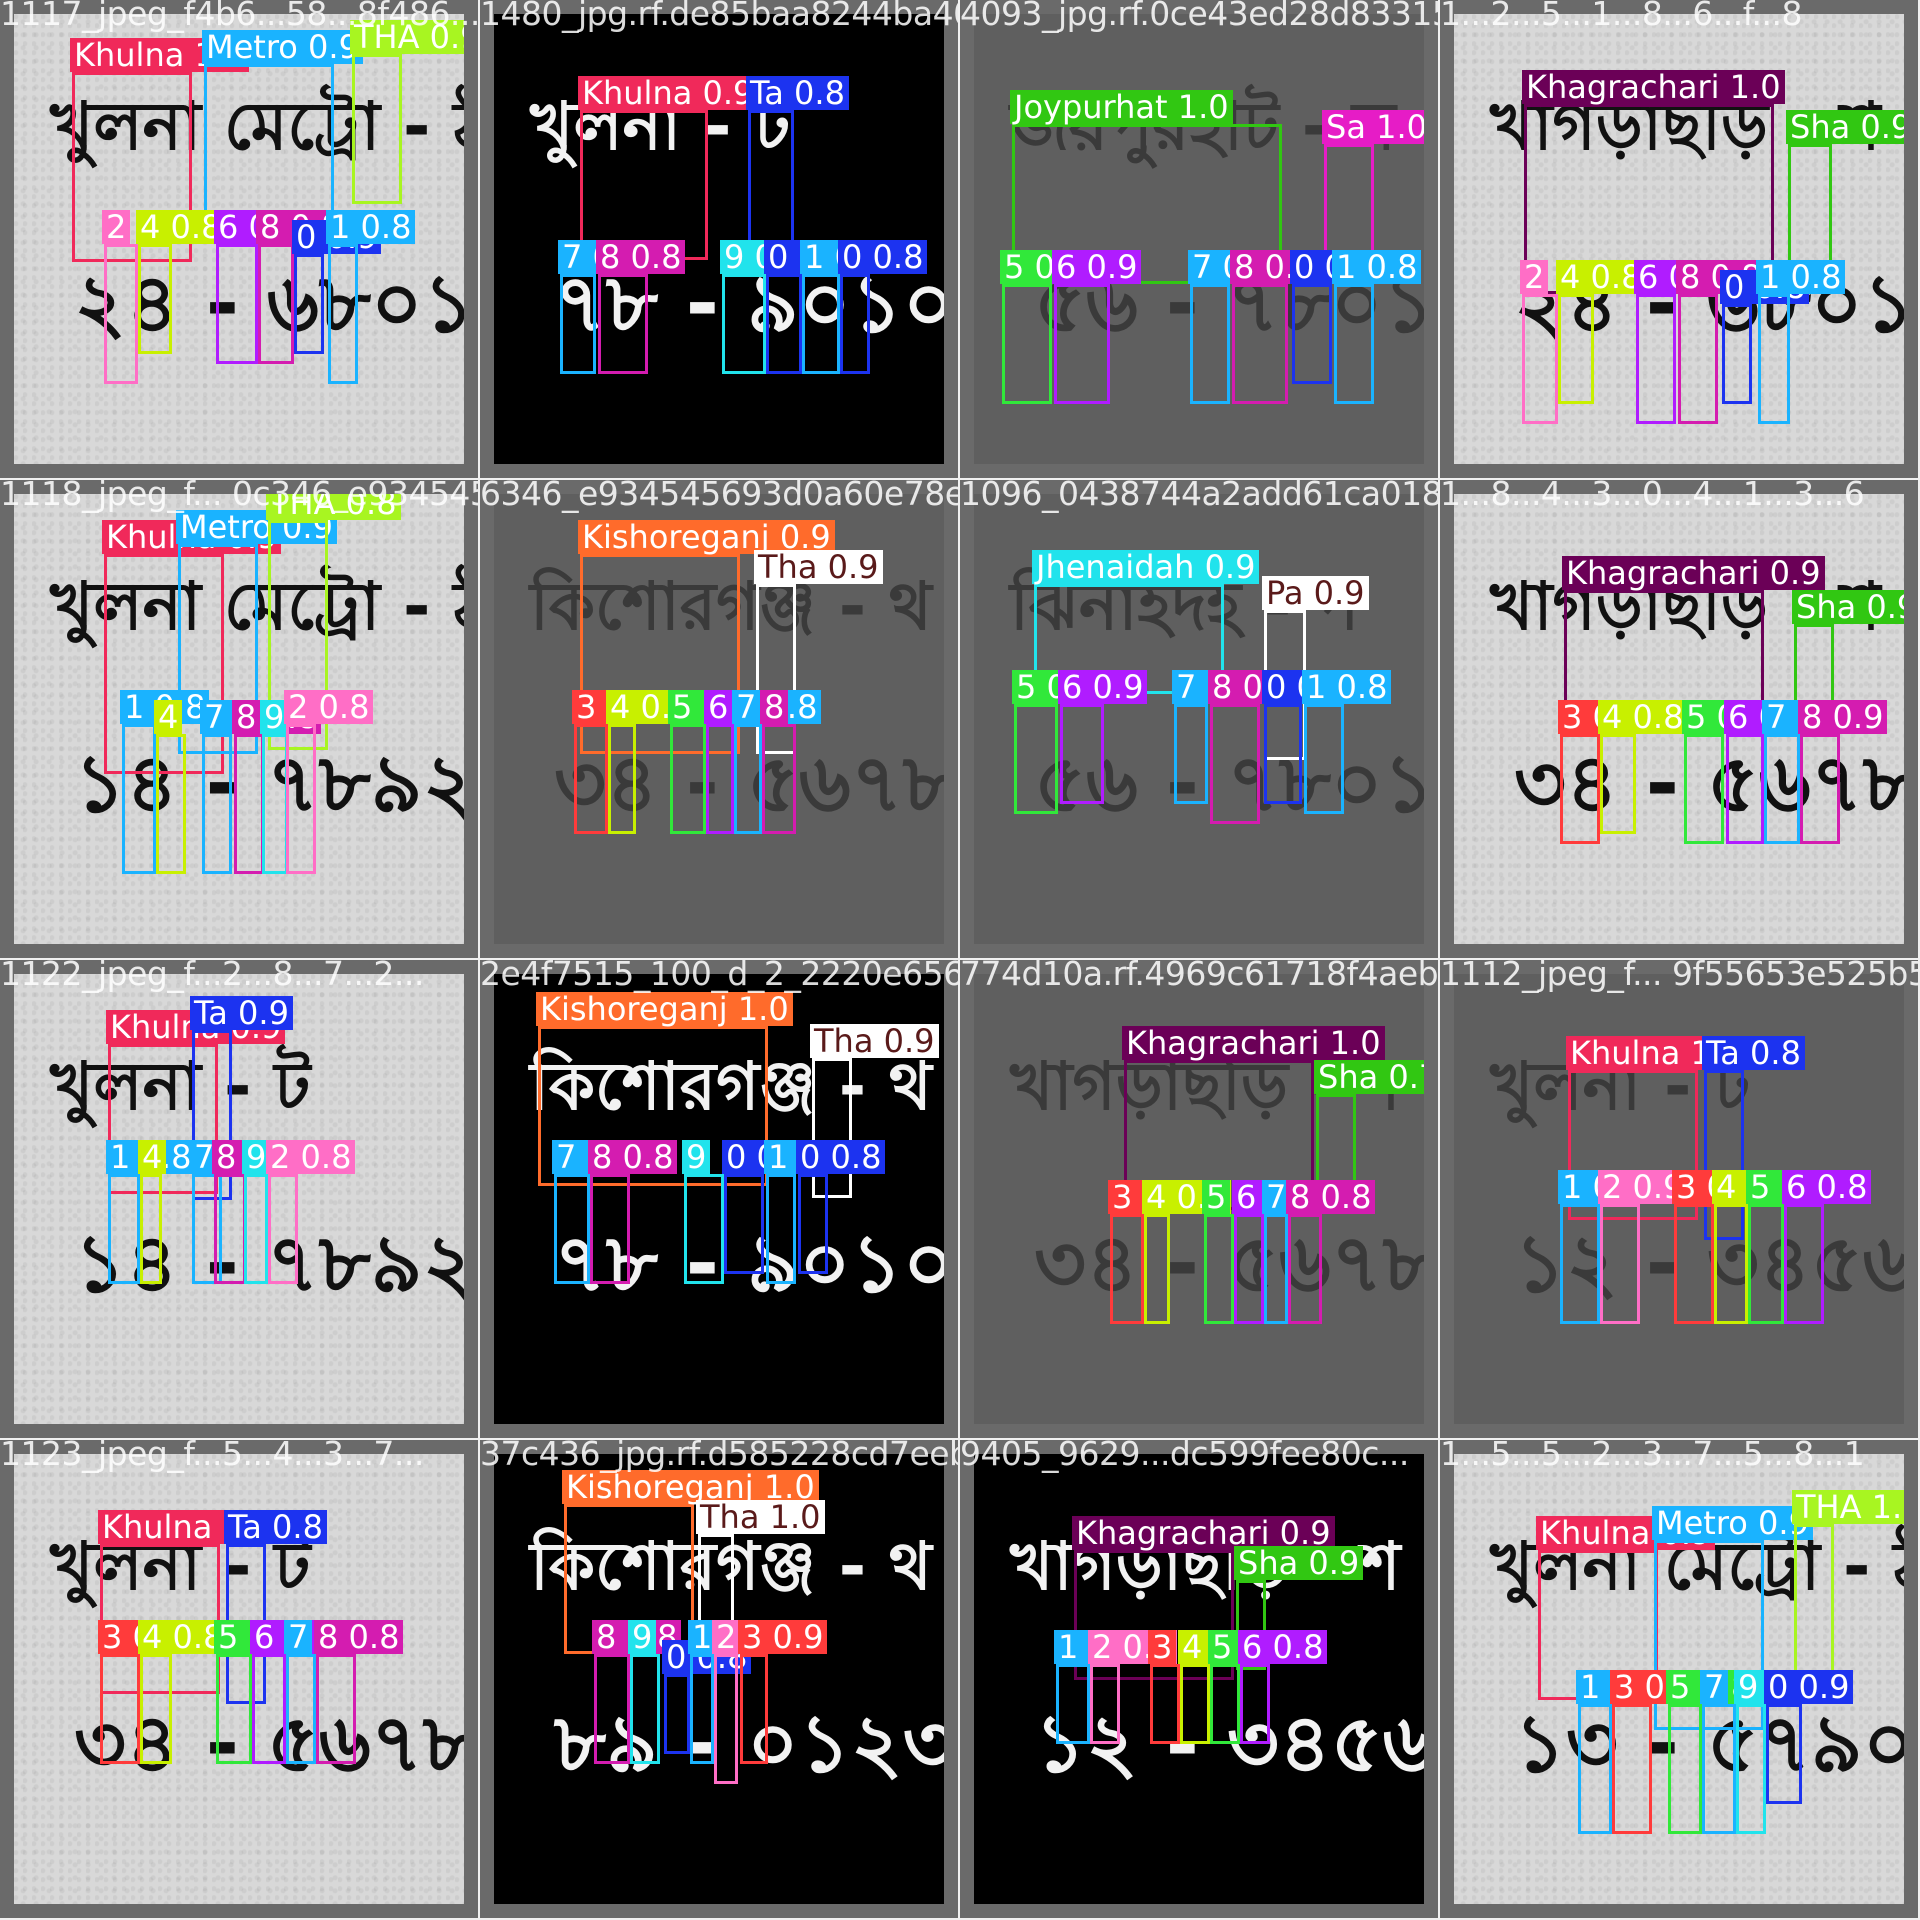 This screenshot has width=1920, height=1920. Describe the element at coordinates (726, 1637) in the screenshot. I see `detection-label: 2` at that location.